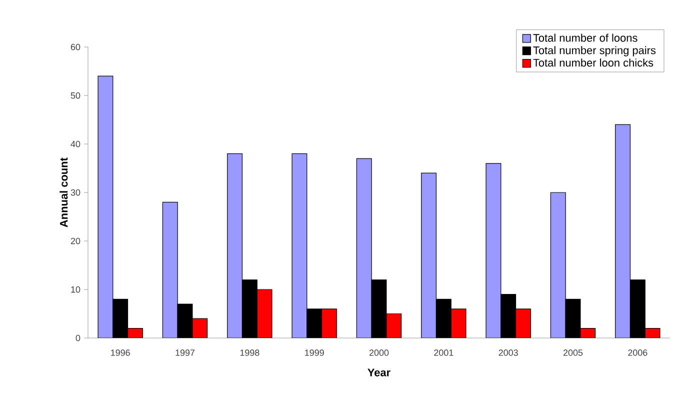 The width and height of the screenshot is (699, 404). What do you see at coordinates (314, 353) in the screenshot?
I see `x-tick-label: 1999` at bounding box center [314, 353].